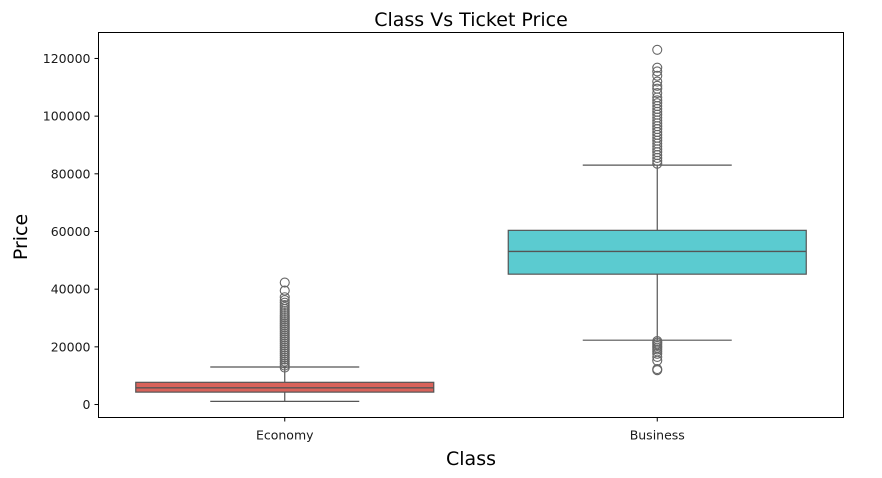 The height and width of the screenshot is (478, 882). Describe the element at coordinates (285, 435) in the screenshot. I see `x-tick-label: Economy` at that location.